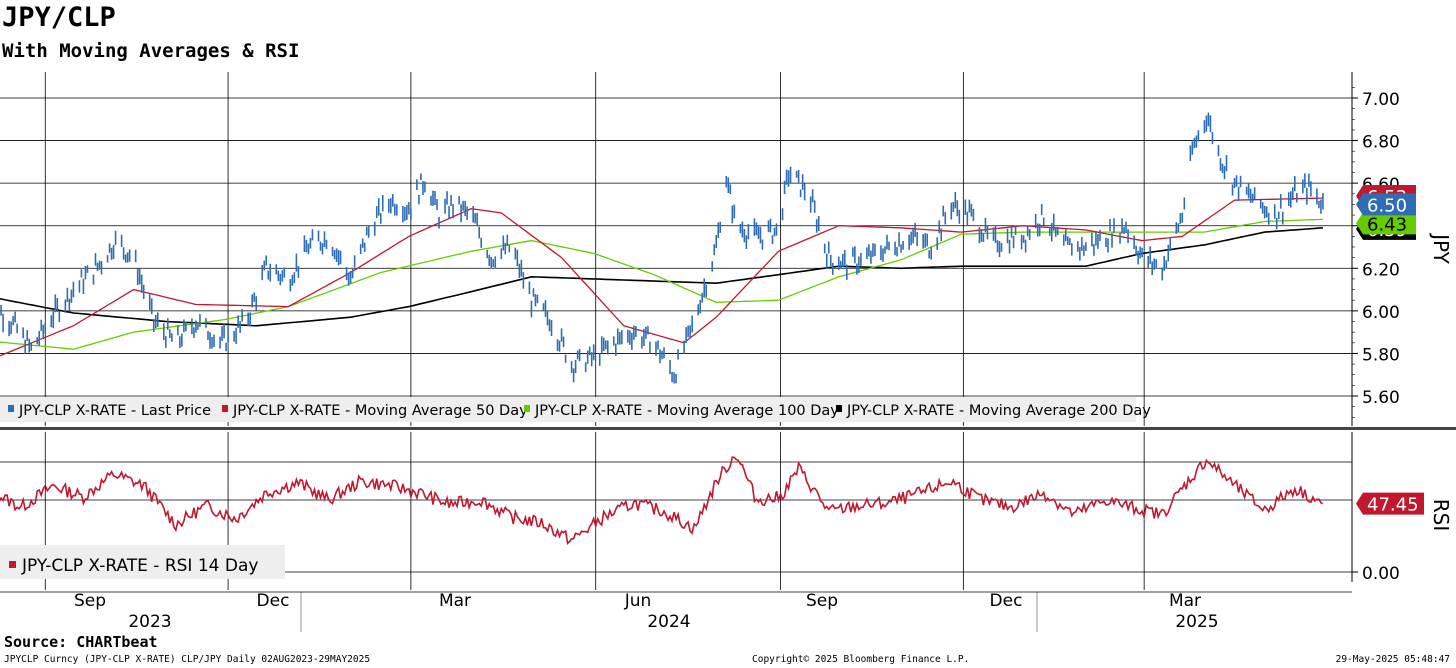 The height and width of the screenshot is (668, 1456). Describe the element at coordinates (998, 411) in the screenshot. I see `legend-label-3: JPY-CLP X-RATE - Moving Average 200 Day` at that location.